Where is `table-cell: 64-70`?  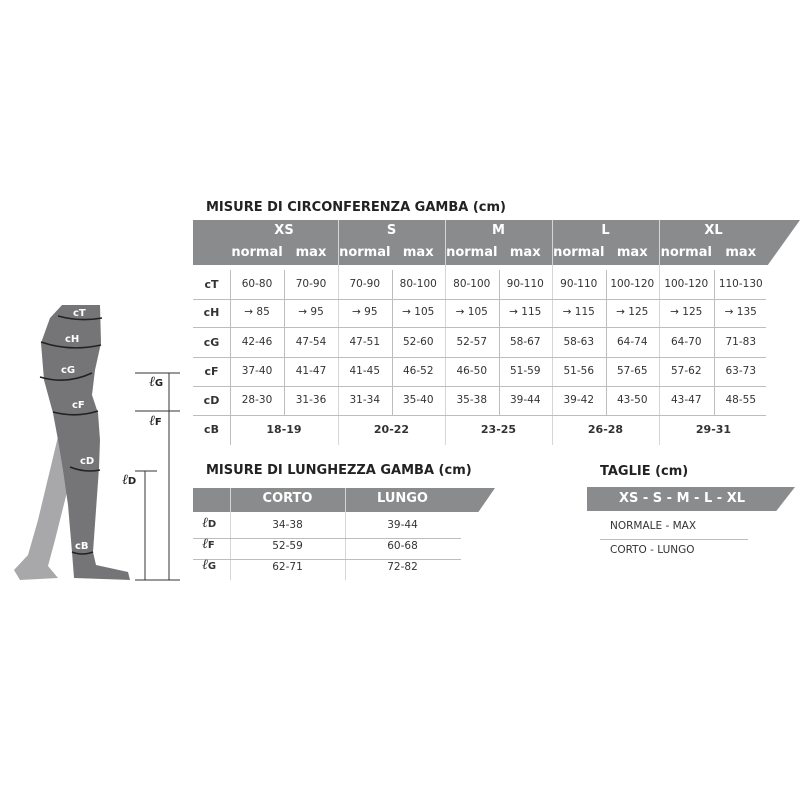
table-cell: 64-70 is located at coordinates (686, 342).